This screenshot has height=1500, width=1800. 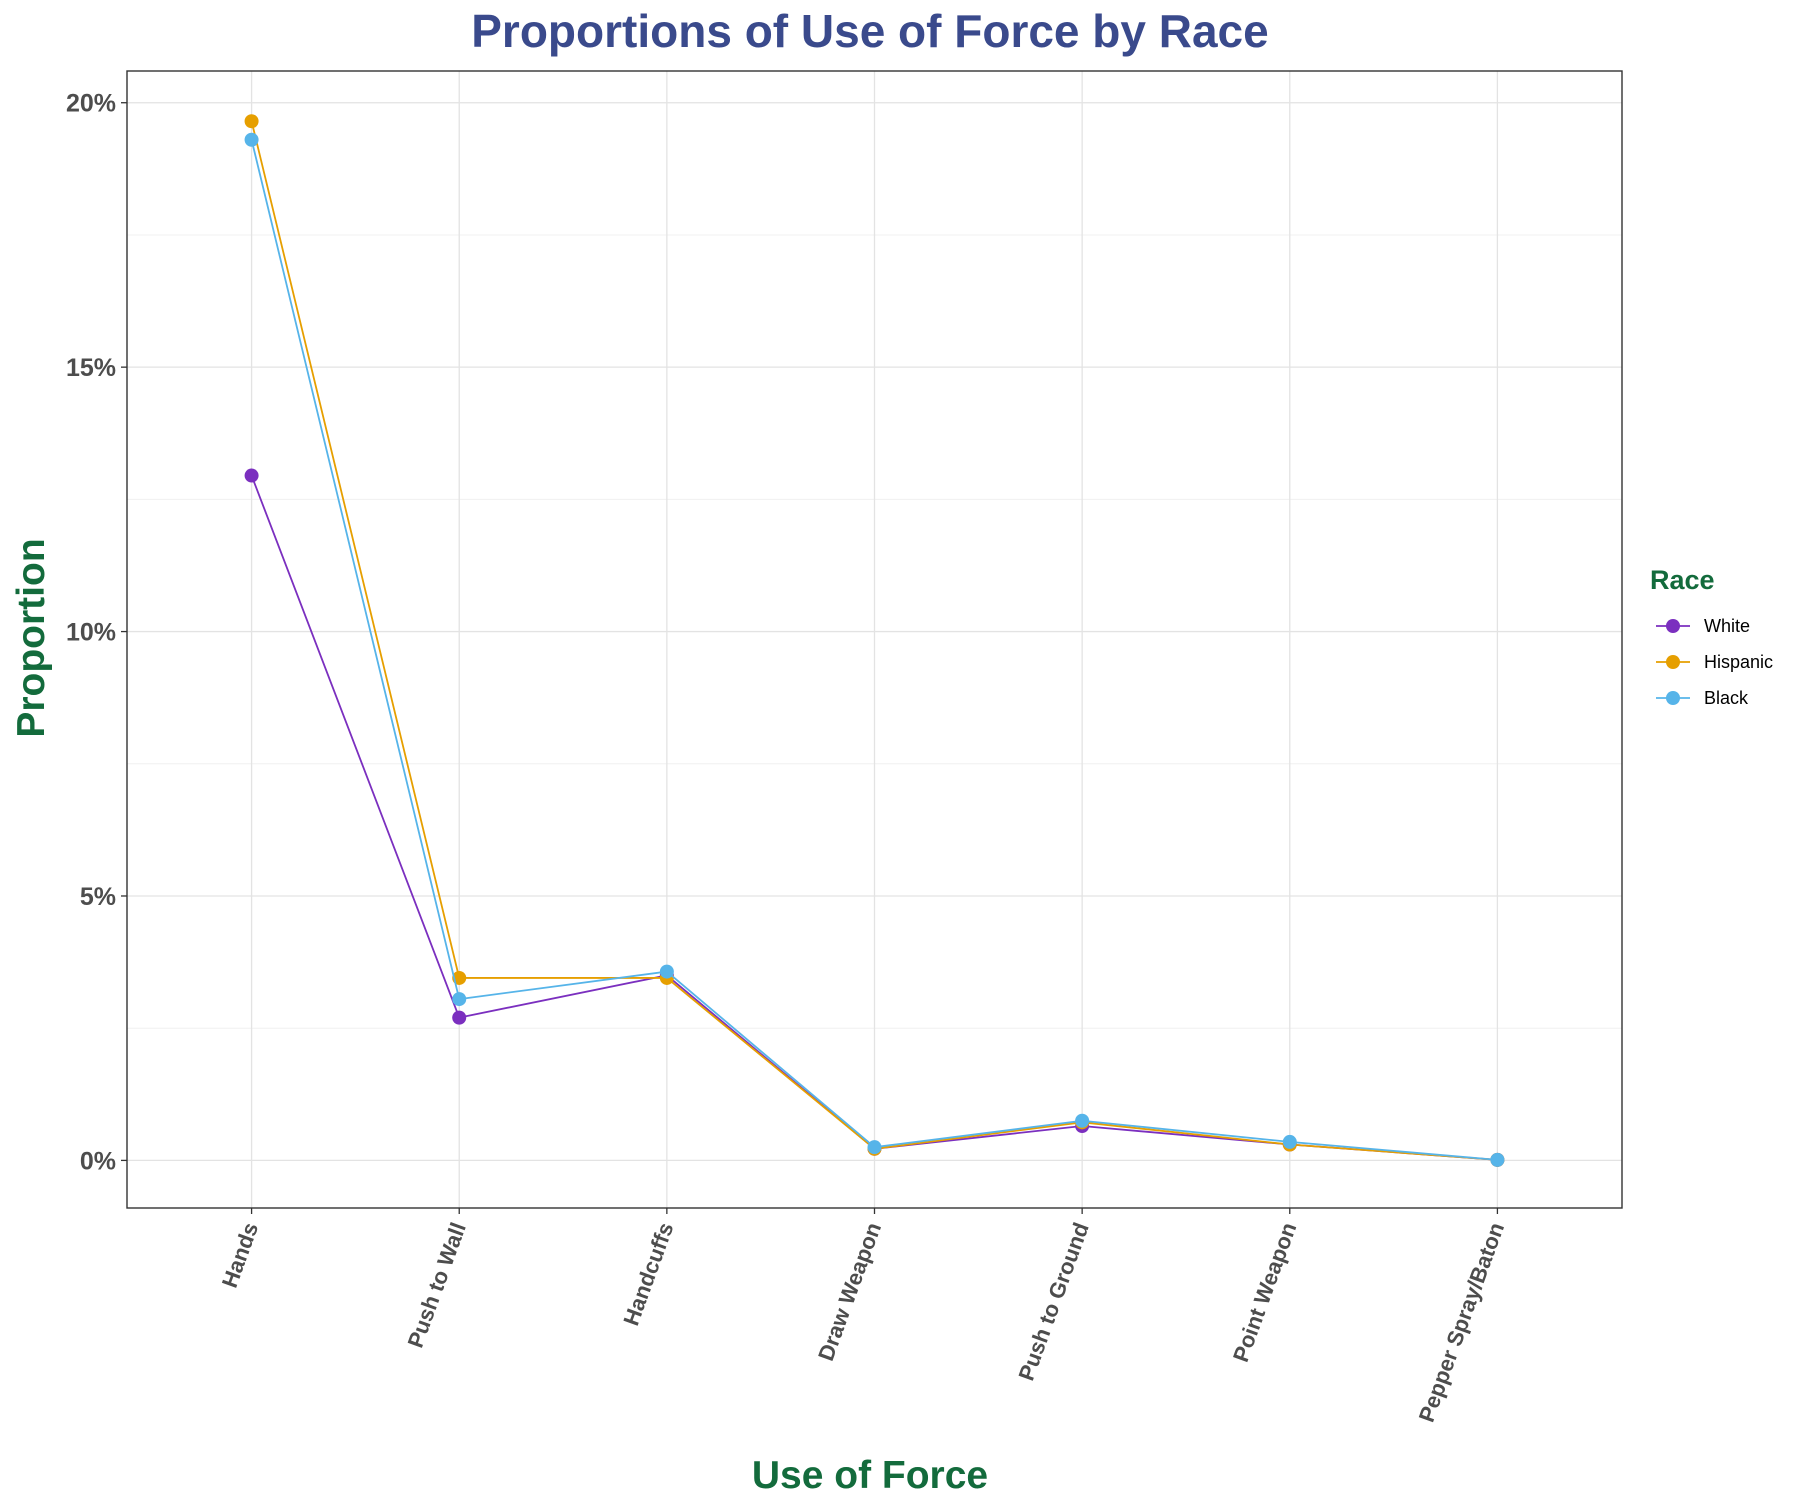 What do you see at coordinates (91, 368) in the screenshot?
I see `y-tick-label: 15%` at bounding box center [91, 368].